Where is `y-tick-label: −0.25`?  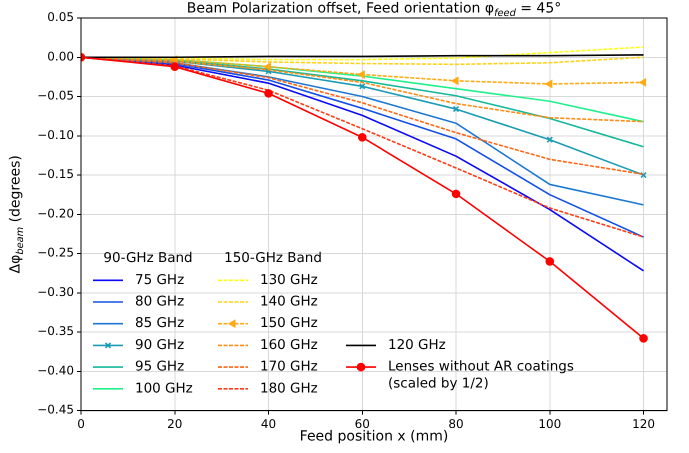 y-tick-label: −0.25 is located at coordinates (55, 253).